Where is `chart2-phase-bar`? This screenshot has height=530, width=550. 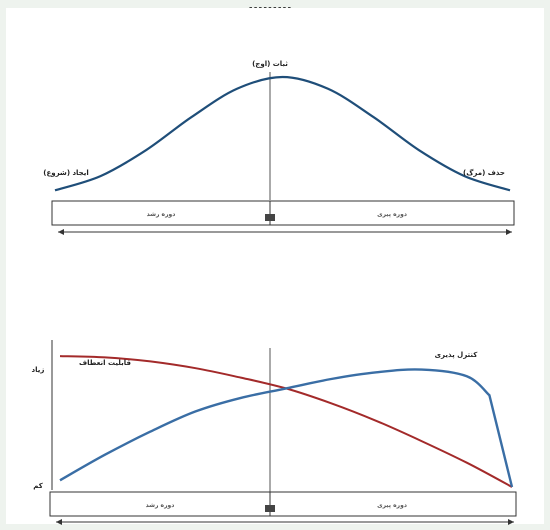
chart2-phase-bar is located at coordinates (283, 504).